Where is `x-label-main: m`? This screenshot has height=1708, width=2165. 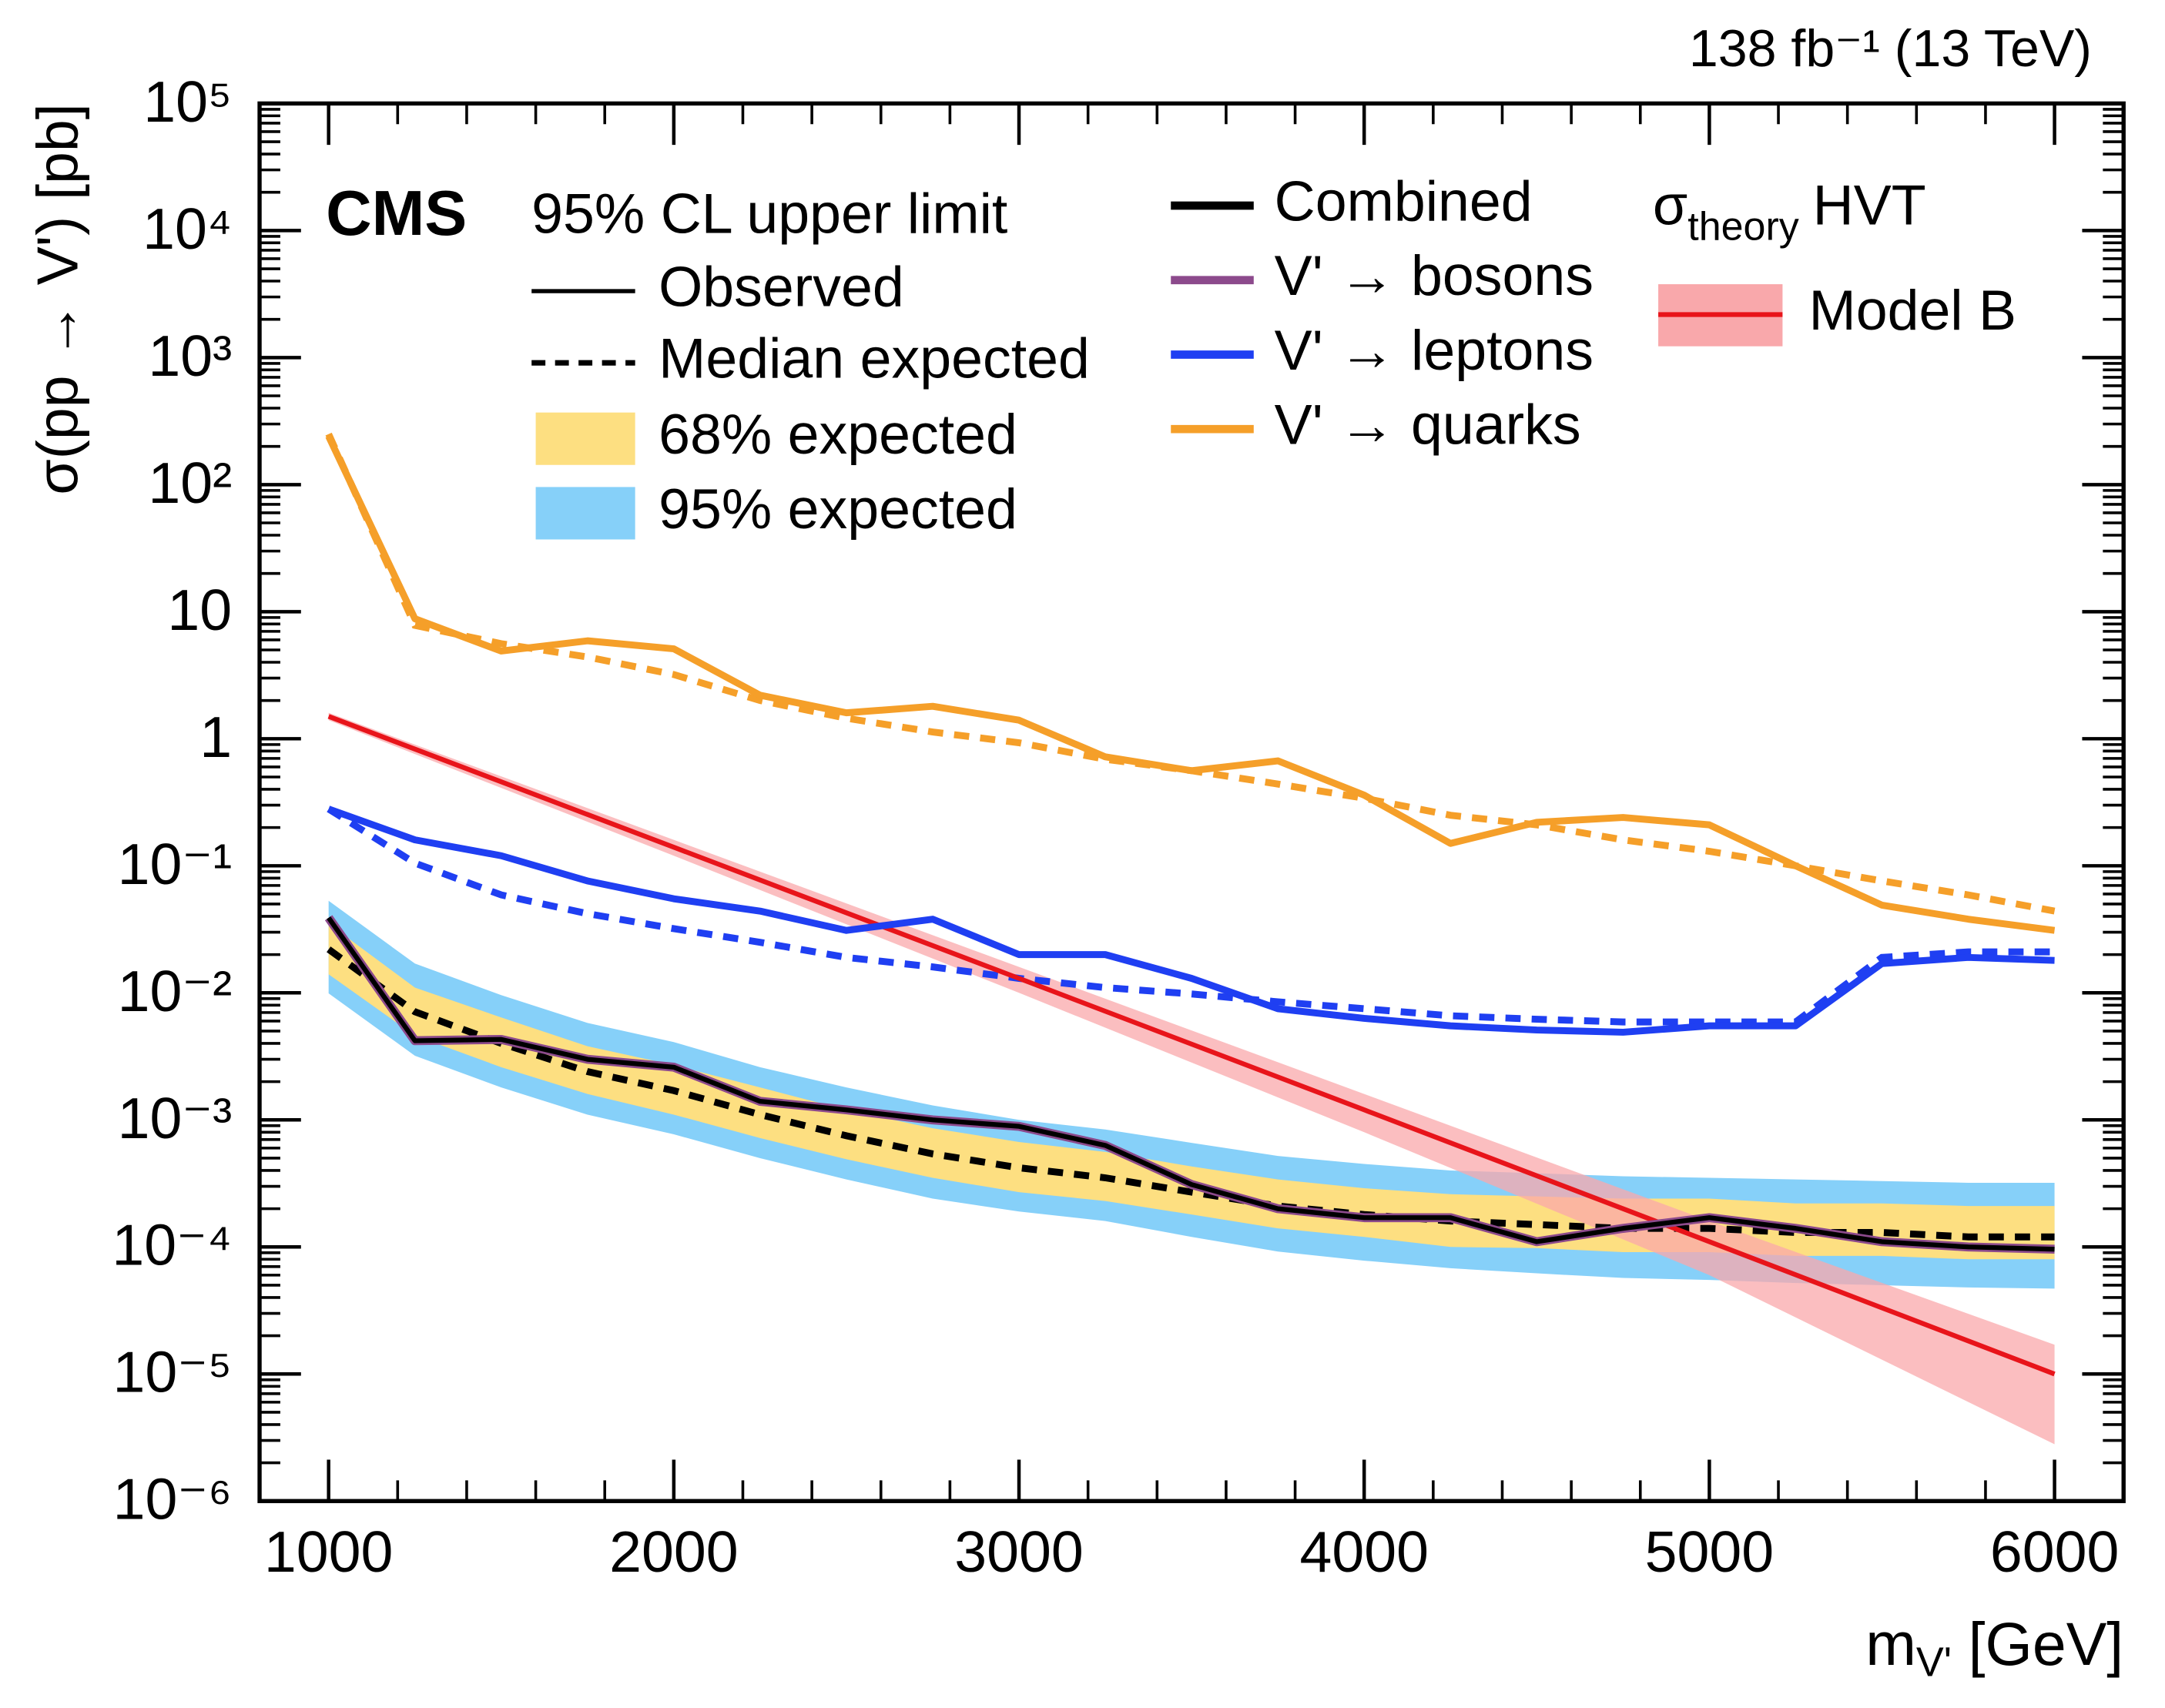 x-label-main: m is located at coordinates (1890, 1644).